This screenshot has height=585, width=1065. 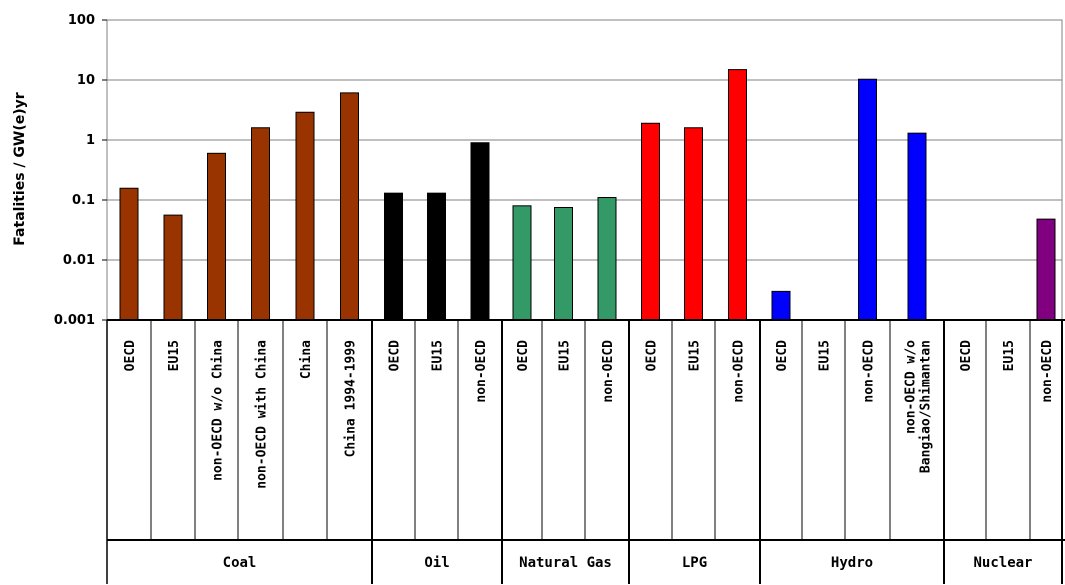 I want to click on y-tick-label: 1, so click(x=90, y=140).